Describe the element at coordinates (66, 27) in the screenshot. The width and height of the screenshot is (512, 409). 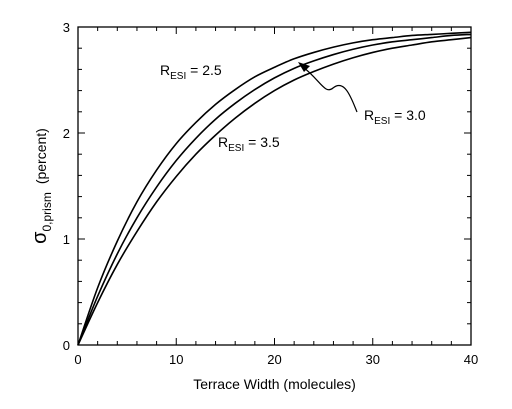
I see `y-tick-label-3: 3` at that location.